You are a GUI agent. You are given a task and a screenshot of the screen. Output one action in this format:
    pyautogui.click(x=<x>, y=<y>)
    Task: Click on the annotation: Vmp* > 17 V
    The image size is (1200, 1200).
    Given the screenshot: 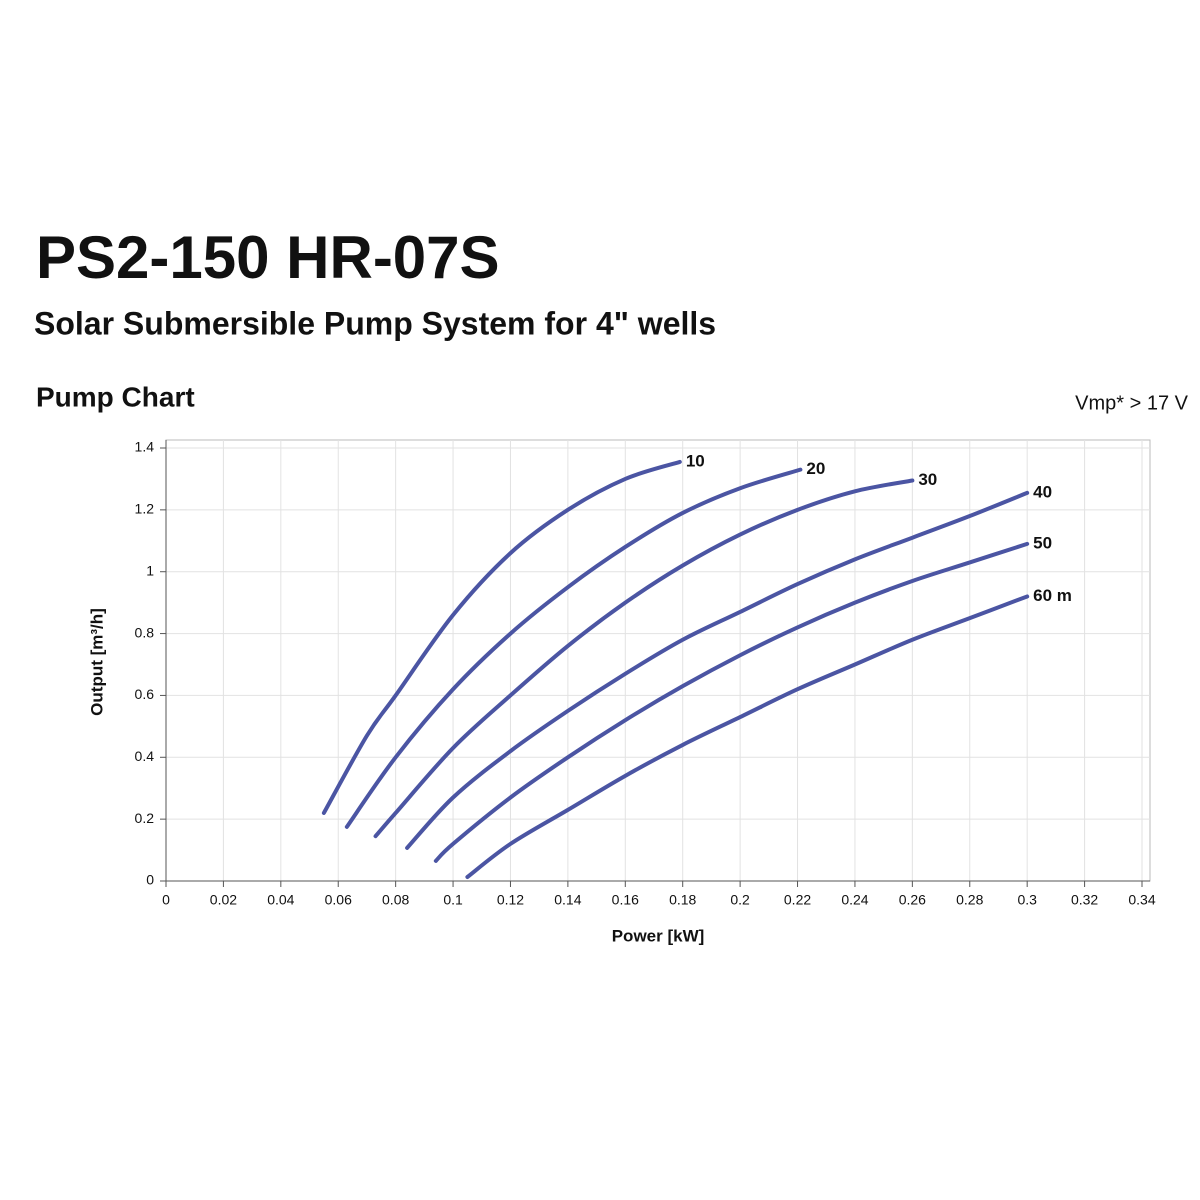 What is the action you would take?
    pyautogui.click(x=1132, y=403)
    